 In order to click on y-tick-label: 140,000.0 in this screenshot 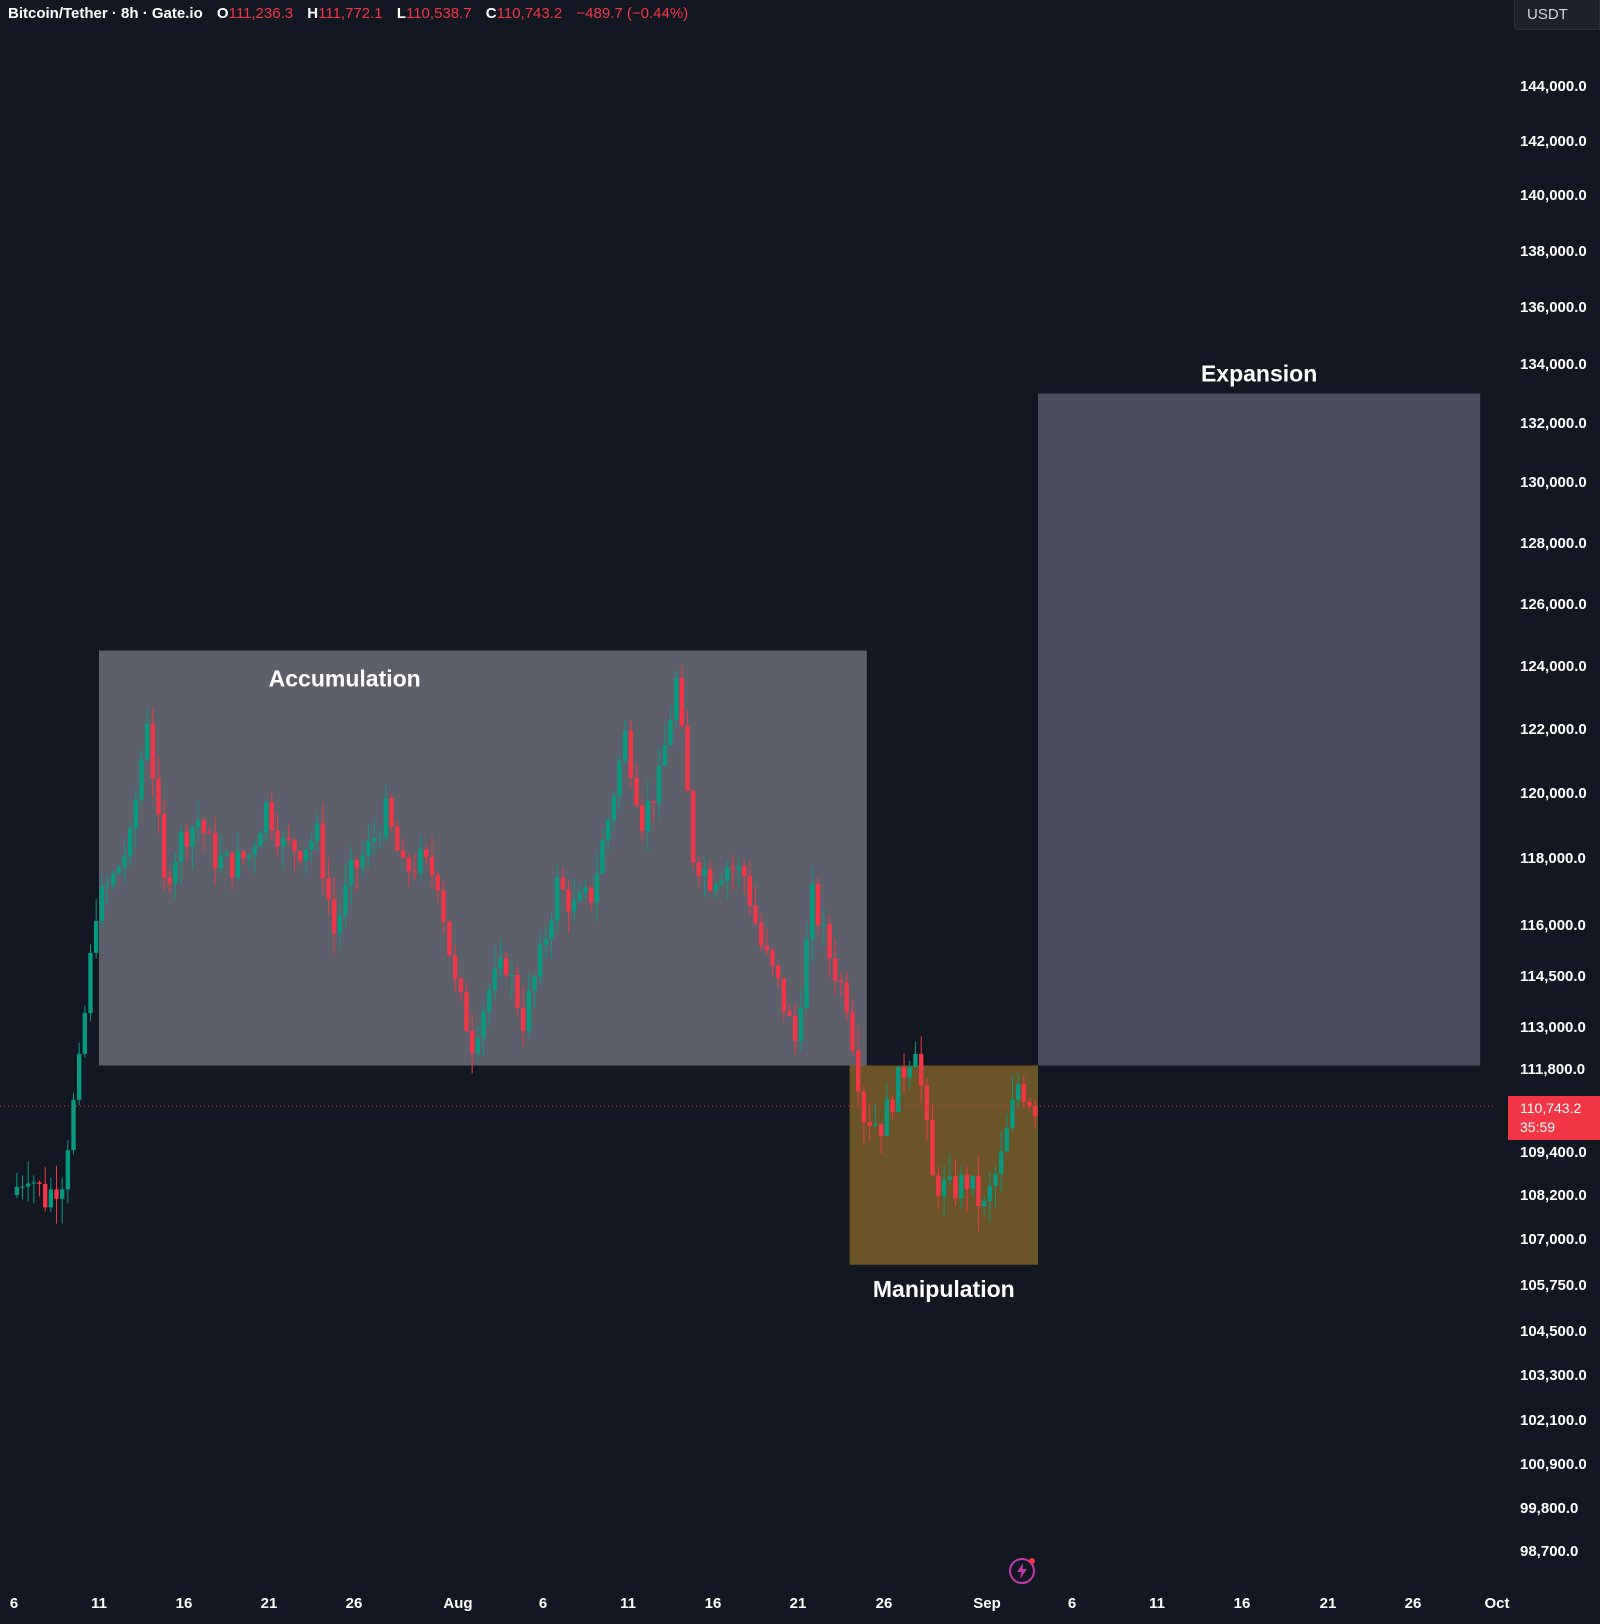, I will do `click(1553, 195)`.